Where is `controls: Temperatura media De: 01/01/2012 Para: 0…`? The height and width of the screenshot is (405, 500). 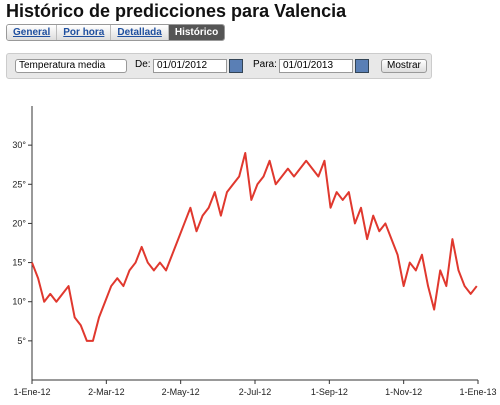 controls: Temperatura media De: 01/01/2012 Para: 0… is located at coordinates (219, 66).